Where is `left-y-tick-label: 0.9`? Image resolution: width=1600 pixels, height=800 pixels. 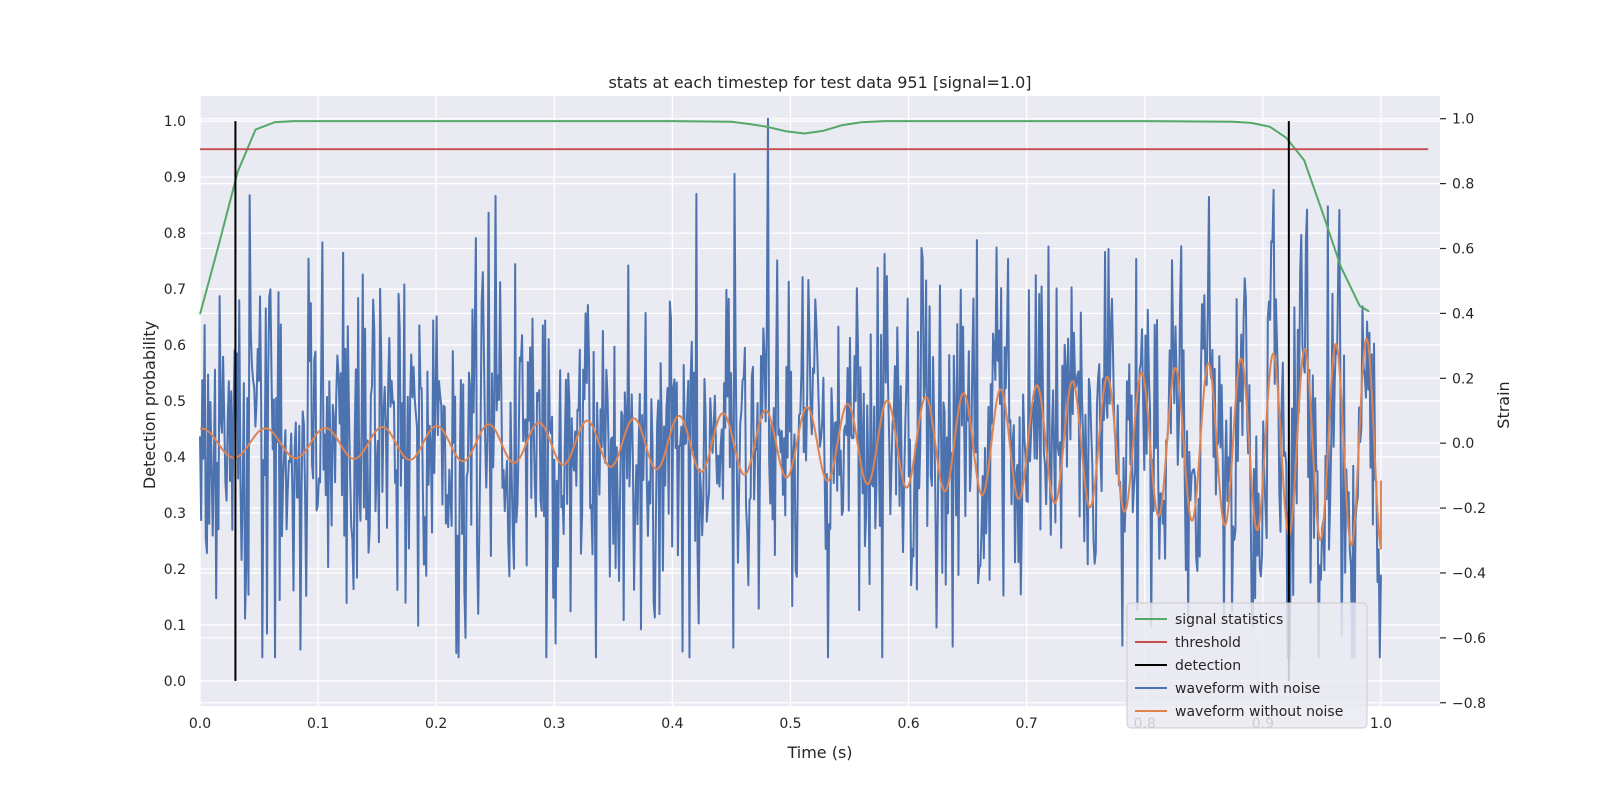
left-y-tick-label: 0.9 is located at coordinates (175, 178).